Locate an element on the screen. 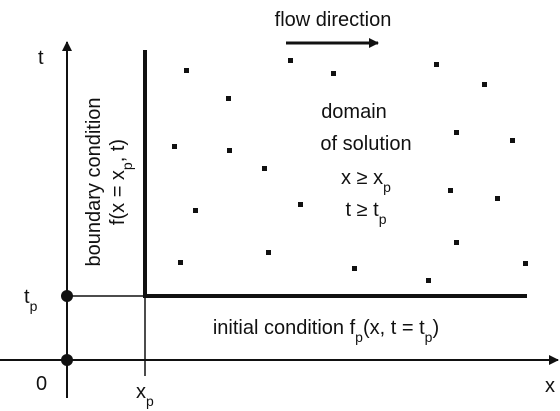 The image size is (560, 411). text-part: t ≥ t is located at coordinates (363, 210).